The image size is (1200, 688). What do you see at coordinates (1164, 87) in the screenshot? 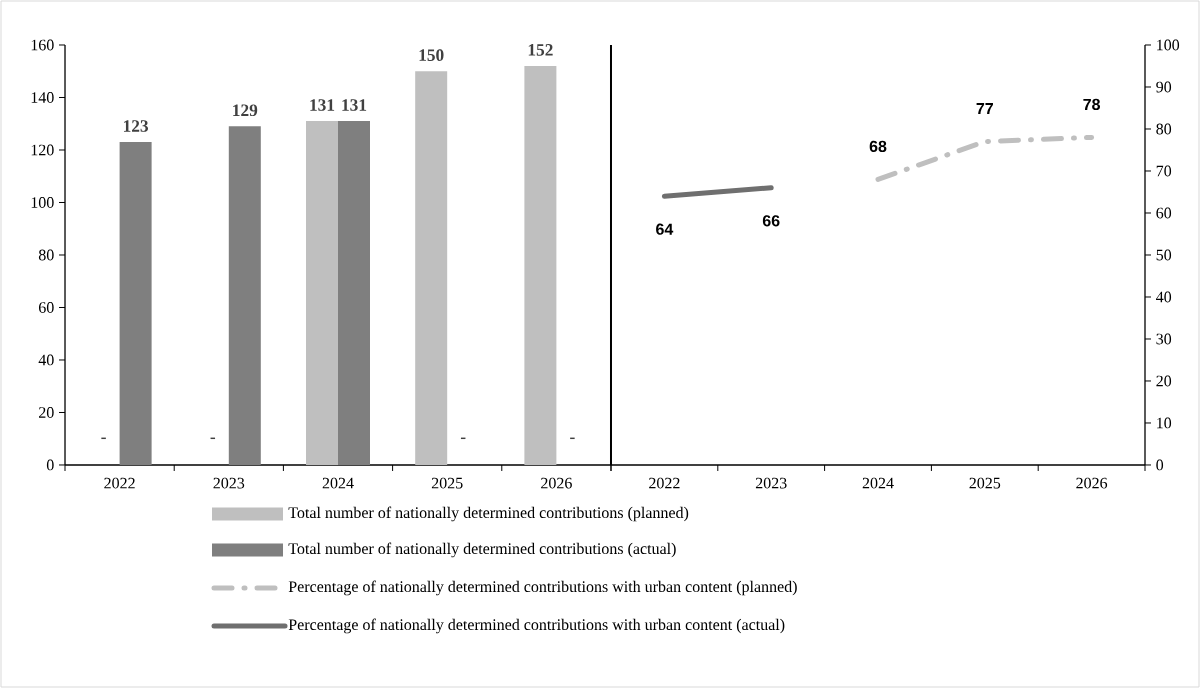
I see `y2-tick-label: 90` at bounding box center [1164, 87].